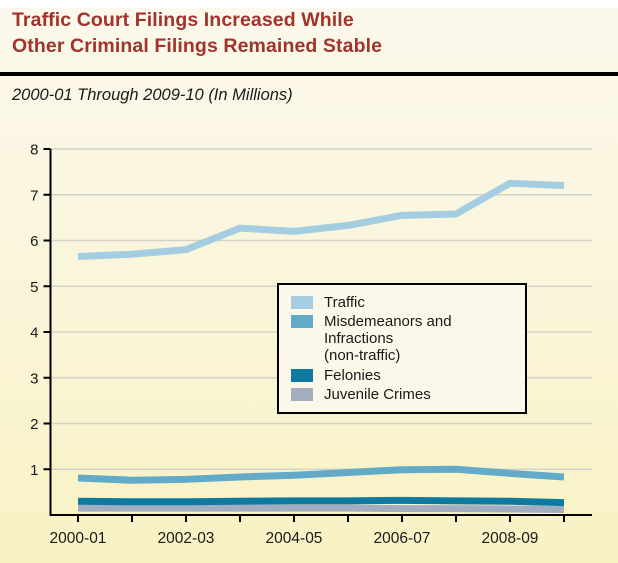 The width and height of the screenshot is (618, 563). I want to click on legend-label: Traffic, so click(344, 302).